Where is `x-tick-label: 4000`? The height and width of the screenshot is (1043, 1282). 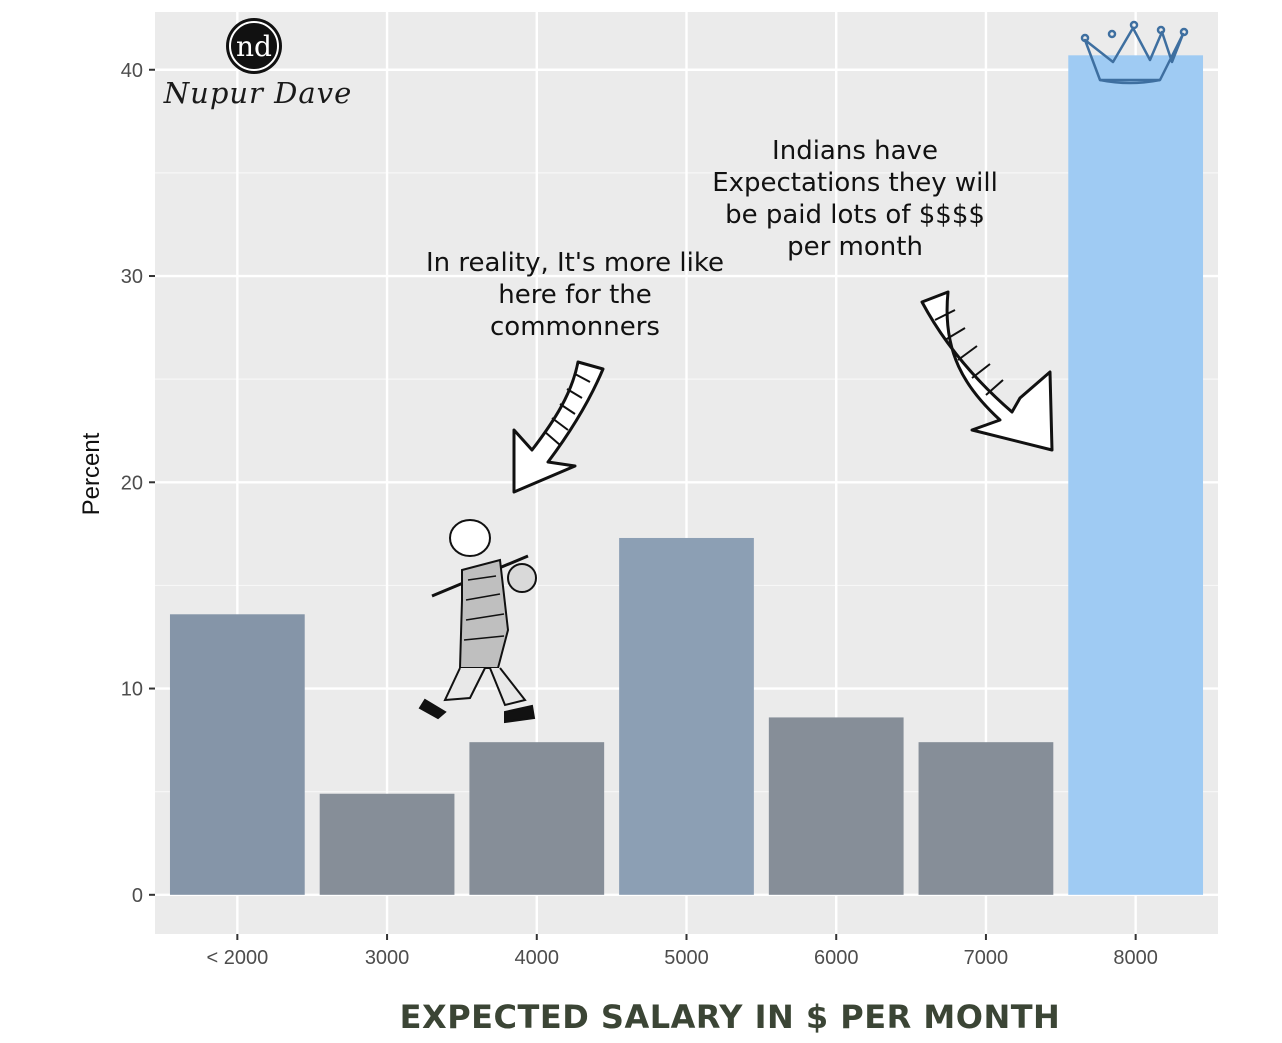 x-tick-label: 4000 is located at coordinates (537, 958).